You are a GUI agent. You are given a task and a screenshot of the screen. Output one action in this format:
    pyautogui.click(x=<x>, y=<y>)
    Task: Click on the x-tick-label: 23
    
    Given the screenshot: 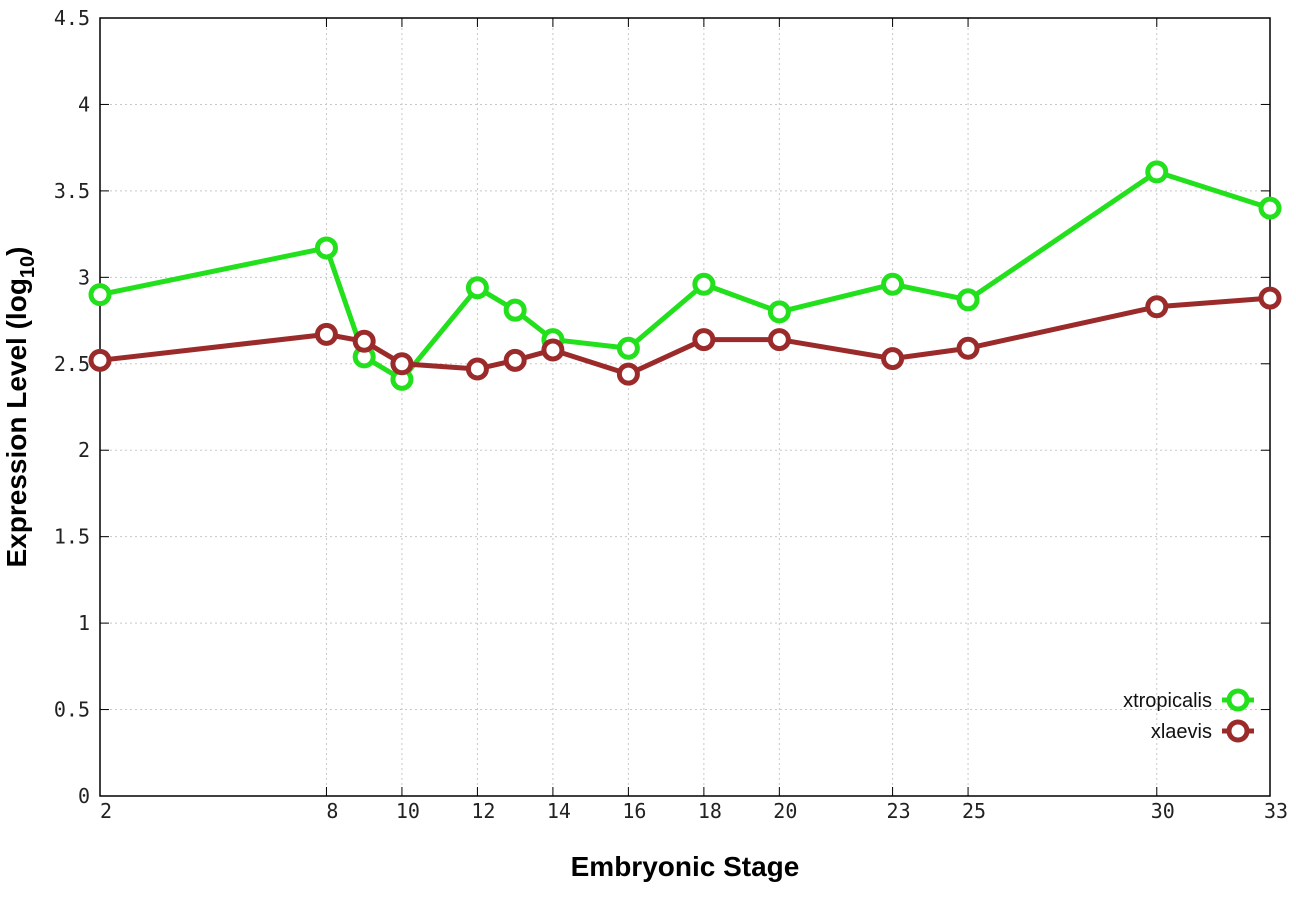 What is the action you would take?
    pyautogui.click(x=899, y=811)
    